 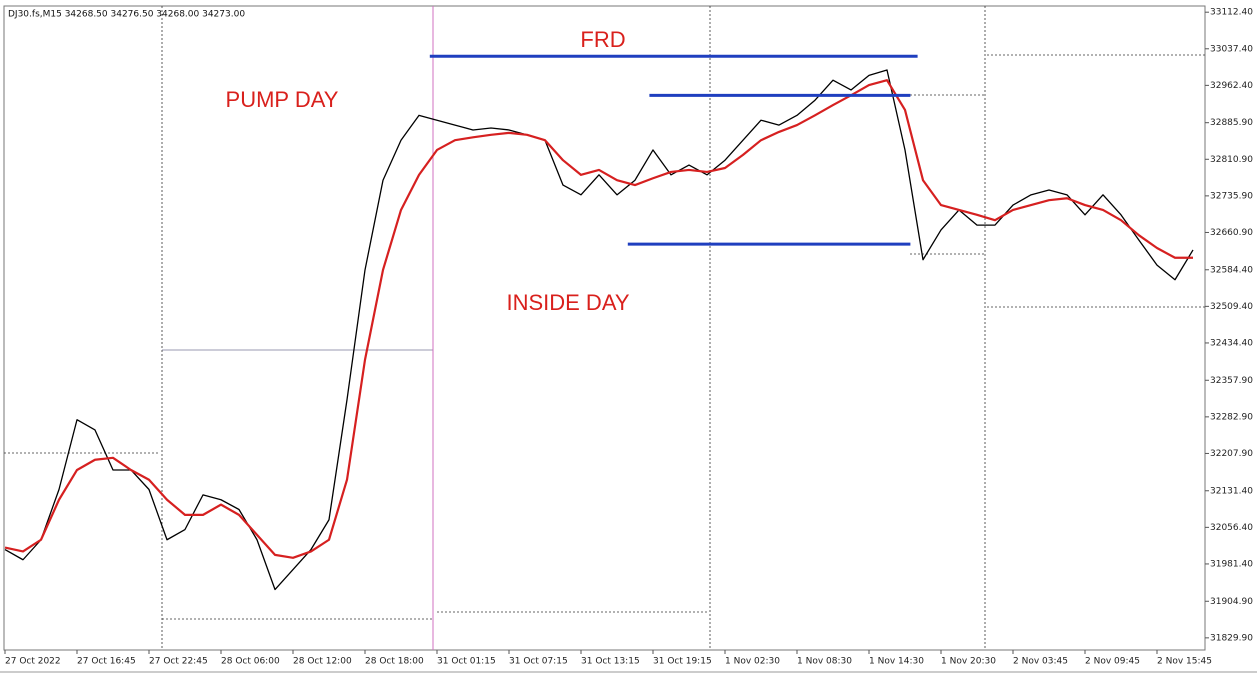 I want to click on x-tick-label: 27 Oct 16:45, so click(x=106, y=662).